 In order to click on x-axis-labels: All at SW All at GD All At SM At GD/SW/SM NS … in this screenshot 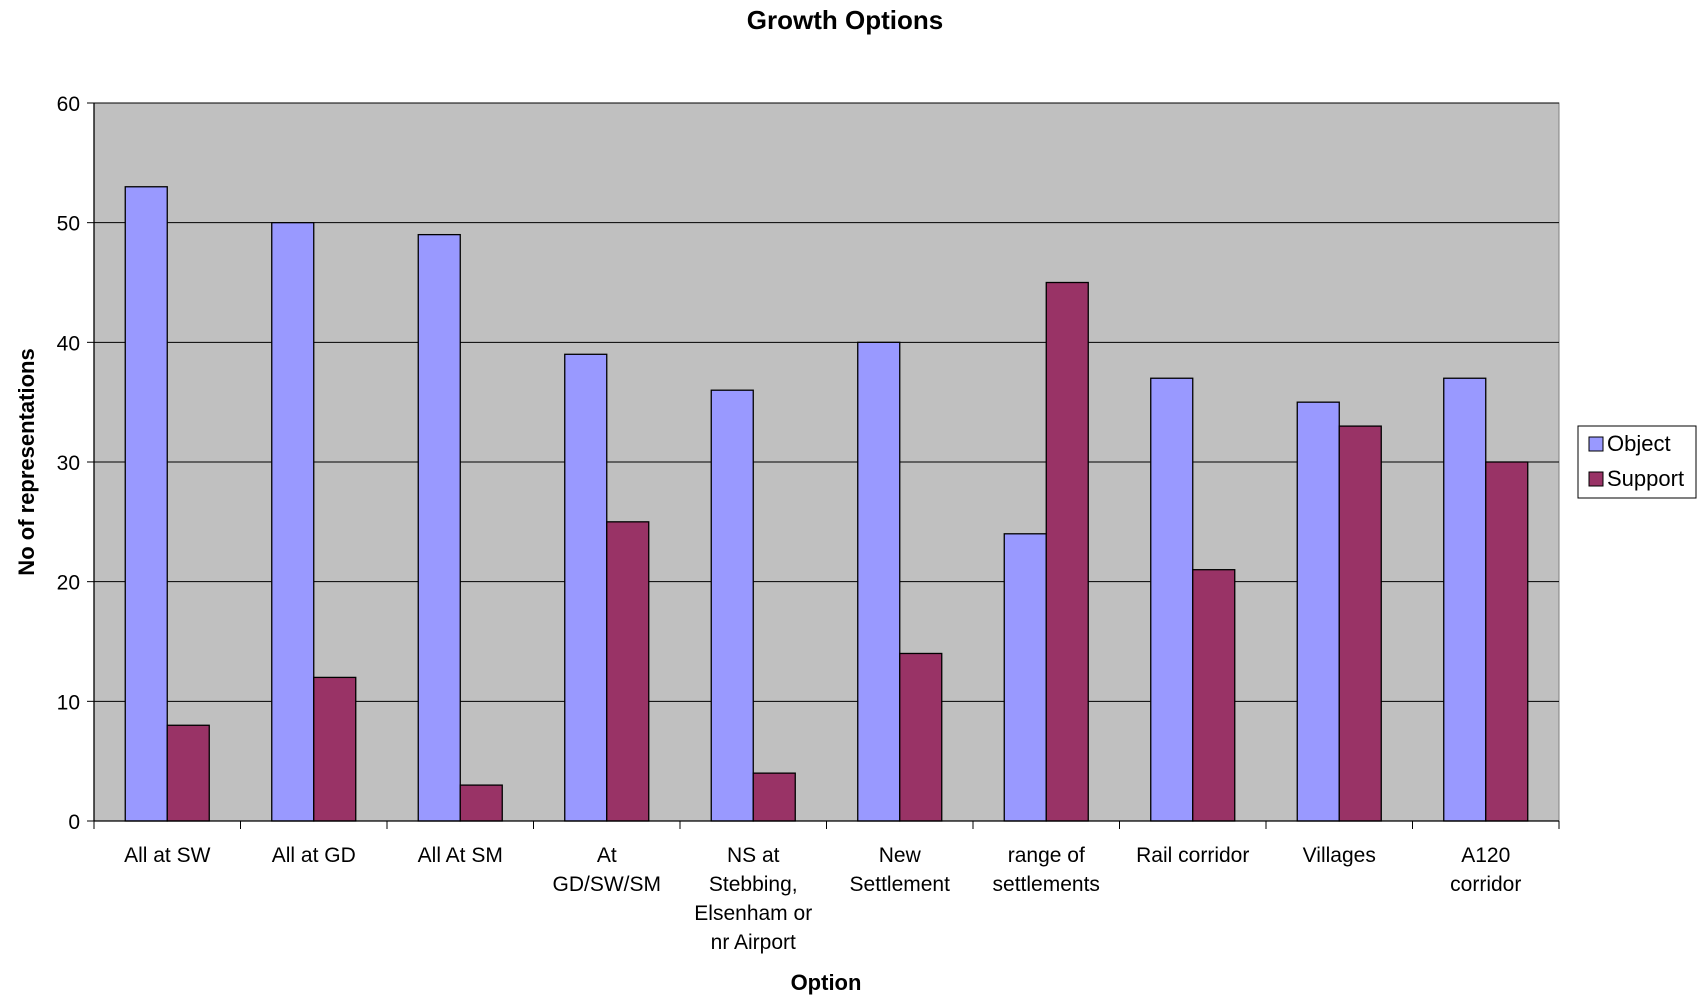, I will do `click(822, 899)`.